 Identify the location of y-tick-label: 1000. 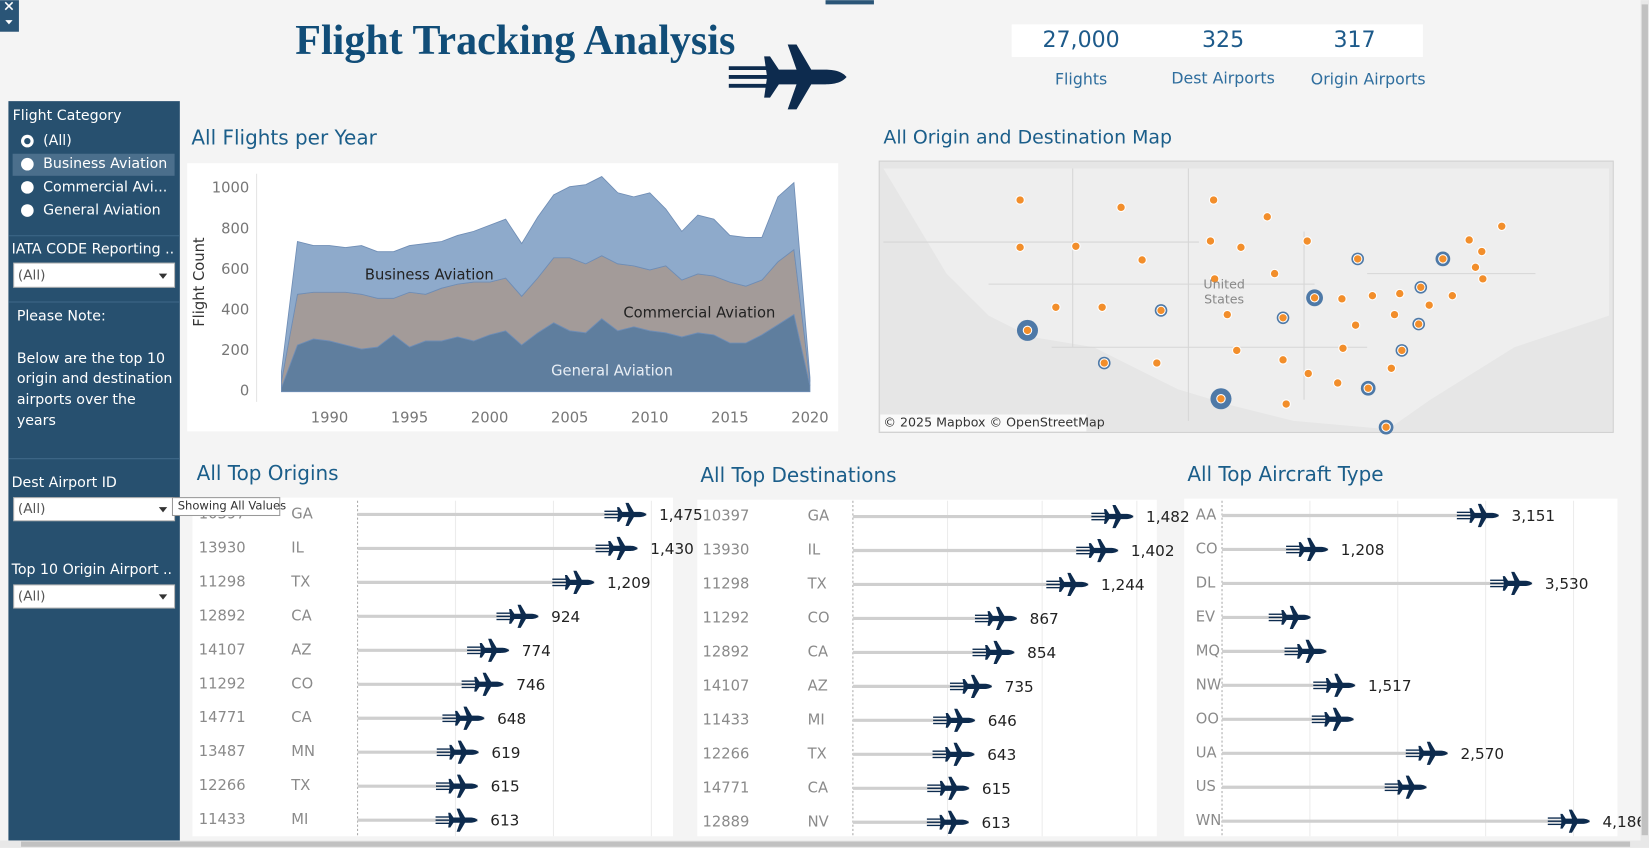
(230, 188).